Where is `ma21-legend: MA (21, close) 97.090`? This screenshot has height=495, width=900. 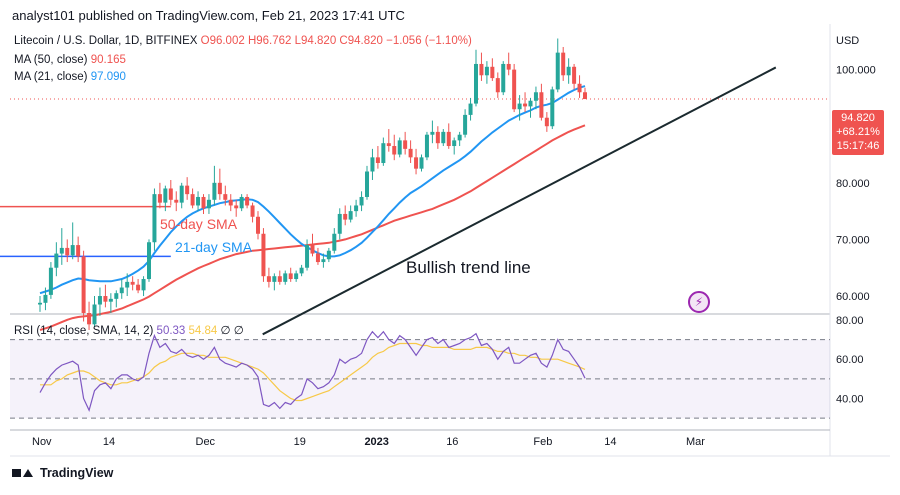
ma21-legend: MA (21, close) 97.090 is located at coordinates (70, 77).